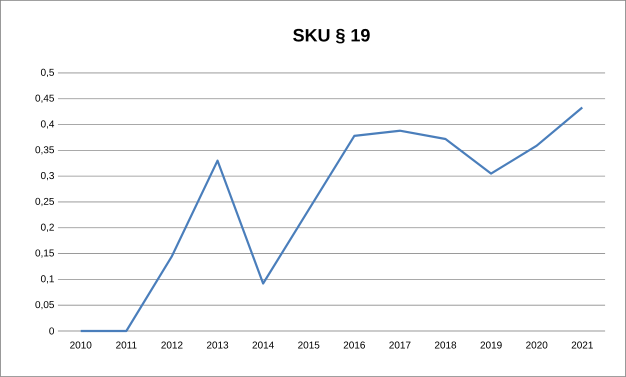  I want to click on x-tick-label: 2017, so click(399, 345).